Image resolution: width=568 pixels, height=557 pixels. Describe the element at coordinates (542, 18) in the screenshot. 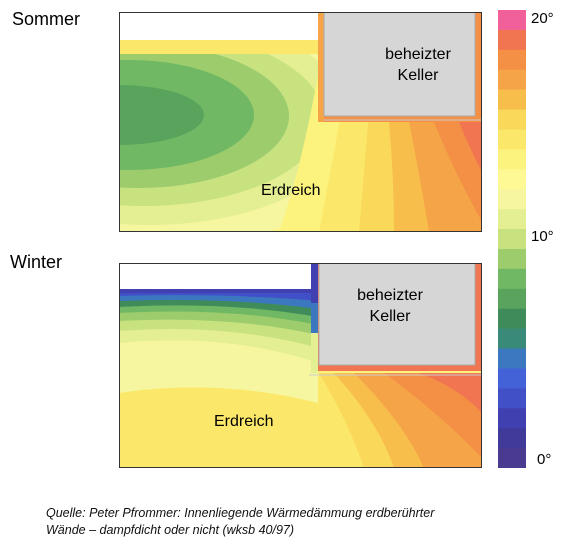

I see `scale-label-20: 20°` at that location.